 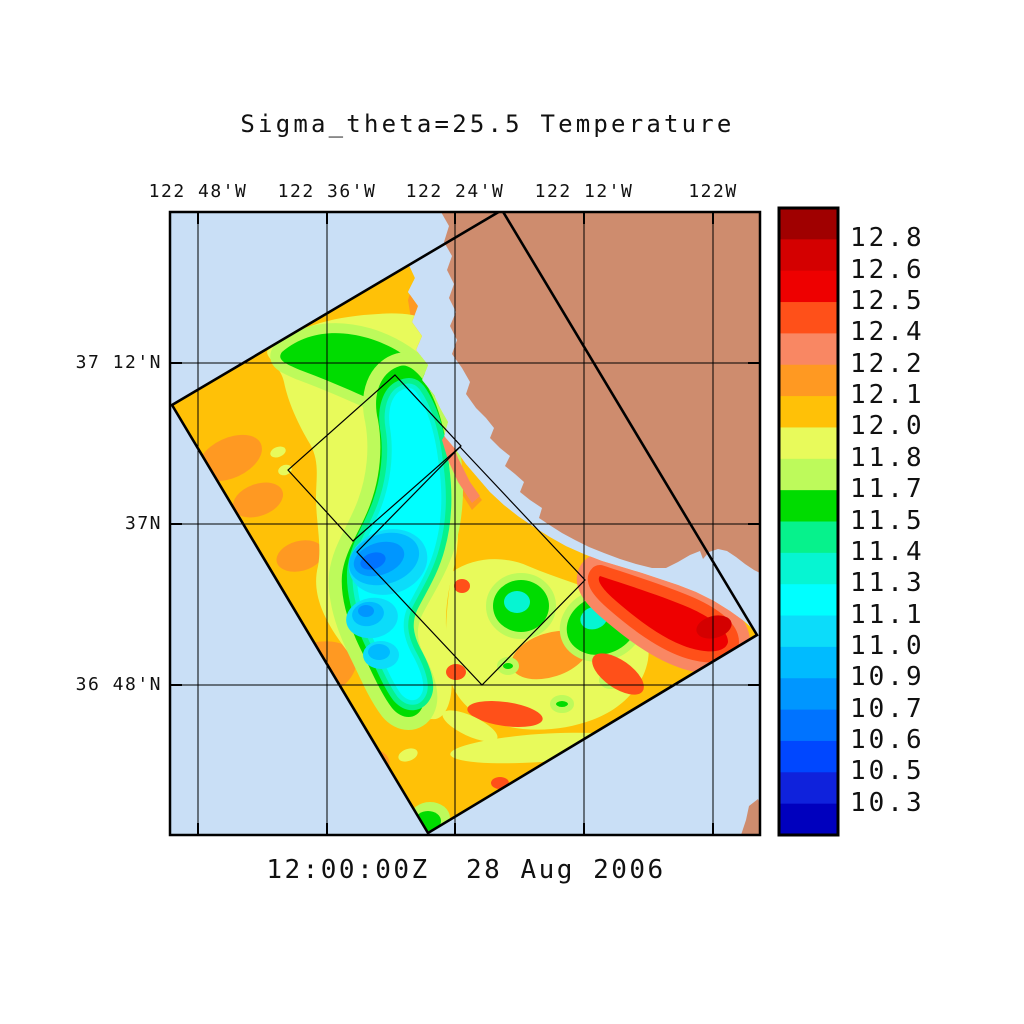 What do you see at coordinates (143, 523) in the screenshot?
I see `y-tick-label: 37N` at bounding box center [143, 523].